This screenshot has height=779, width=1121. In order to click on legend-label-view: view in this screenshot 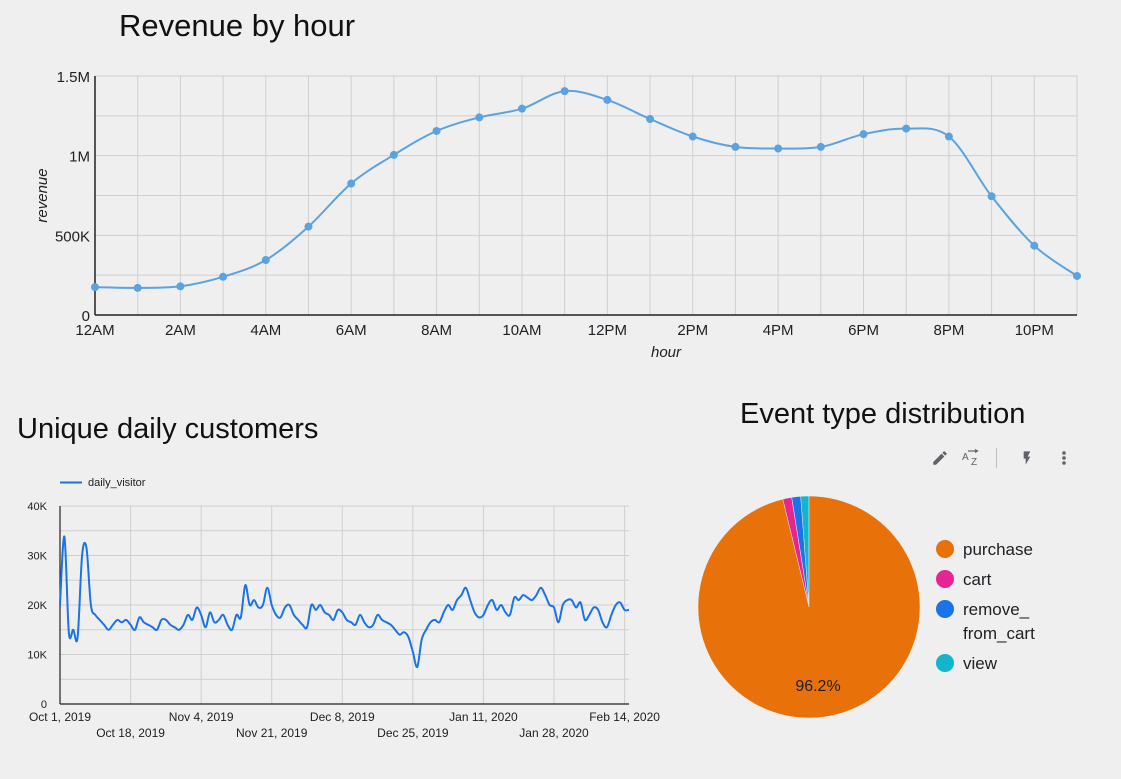, I will do `click(980, 664)`.